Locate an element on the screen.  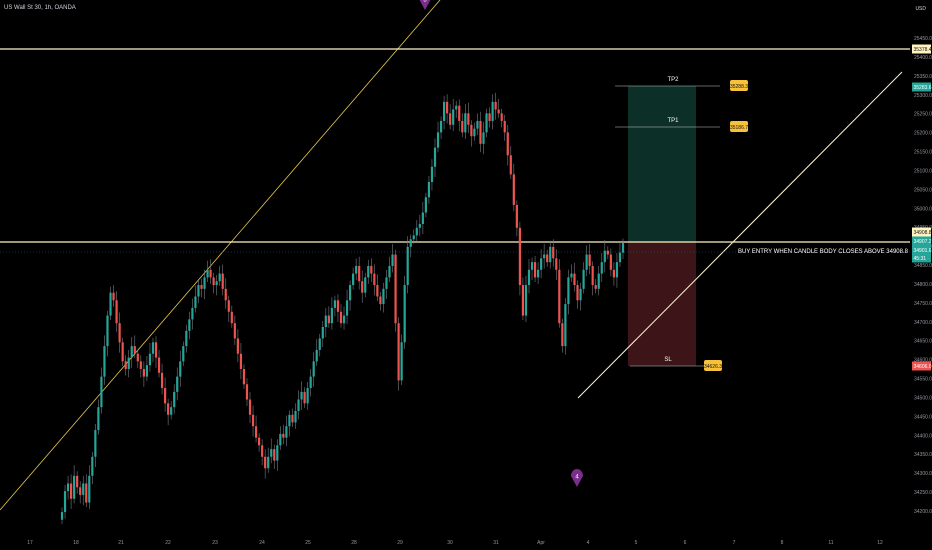
y-tick-label: 25150.0 is located at coordinates (923, 153).